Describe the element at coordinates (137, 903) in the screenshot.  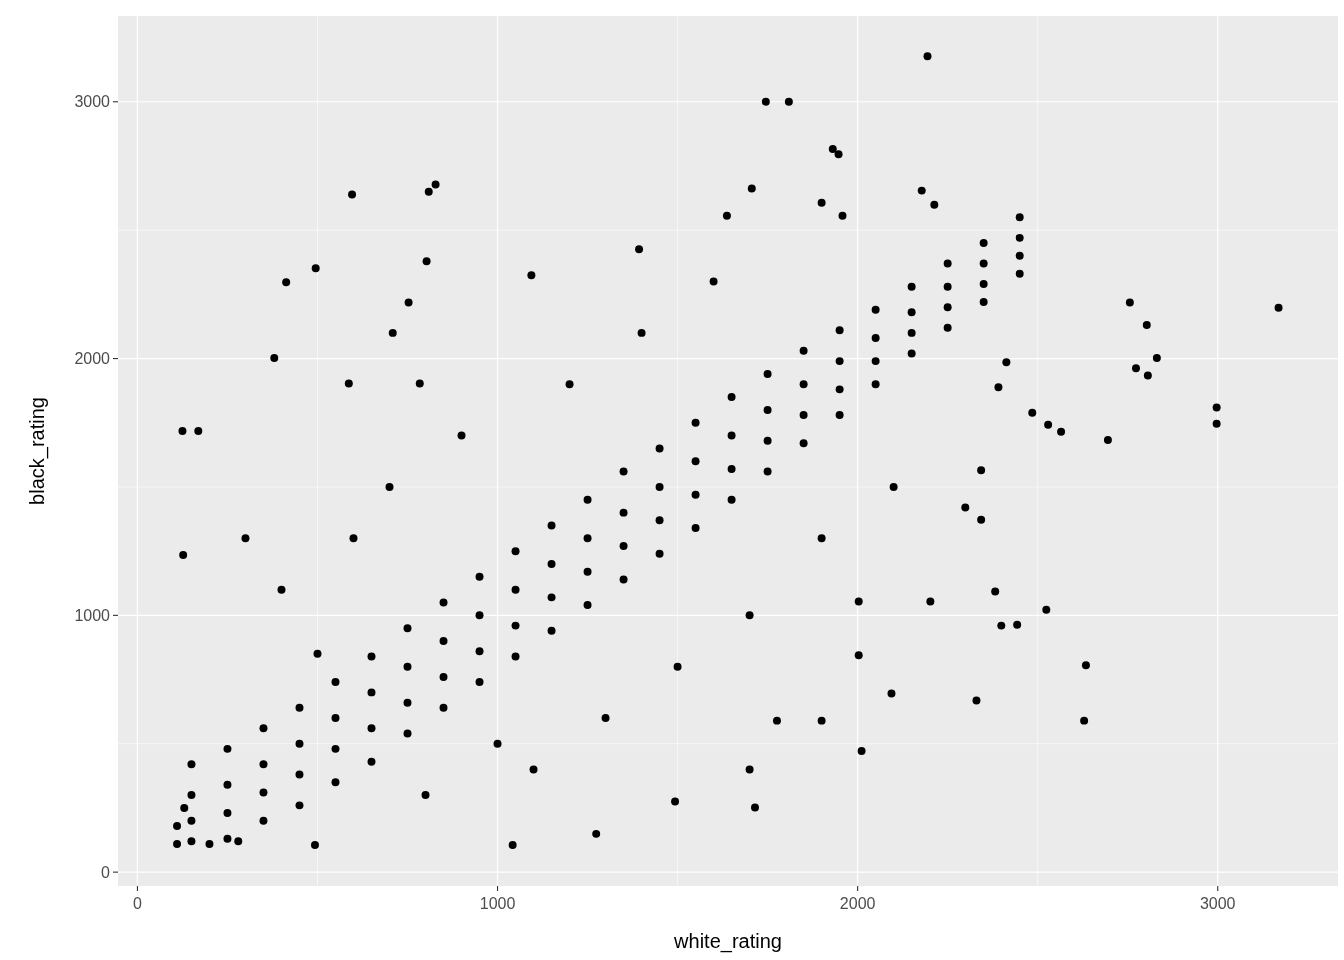
I see `x-tick-label: 0` at that location.